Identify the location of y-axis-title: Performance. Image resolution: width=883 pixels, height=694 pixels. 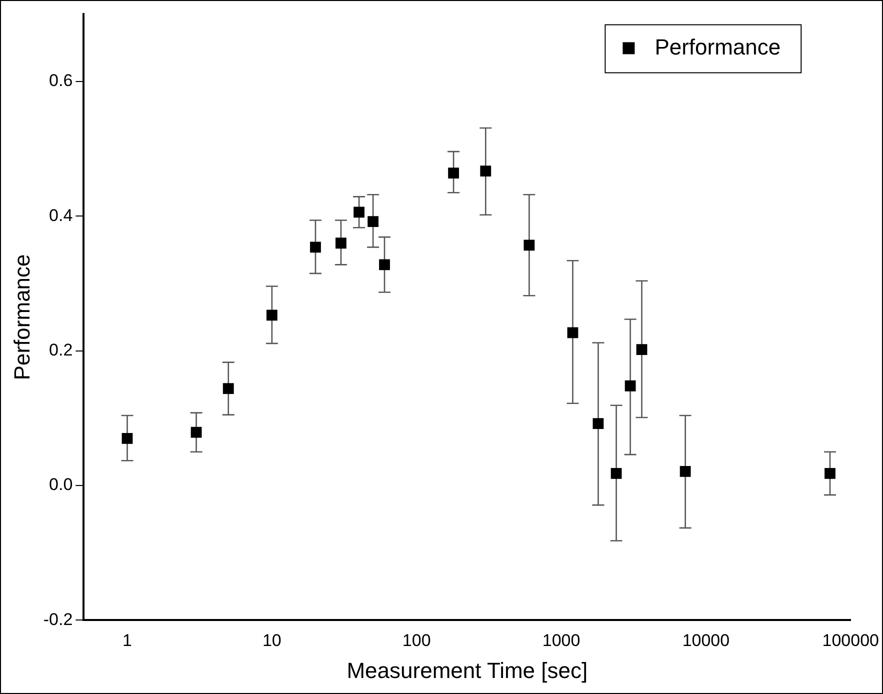
(21, 317).